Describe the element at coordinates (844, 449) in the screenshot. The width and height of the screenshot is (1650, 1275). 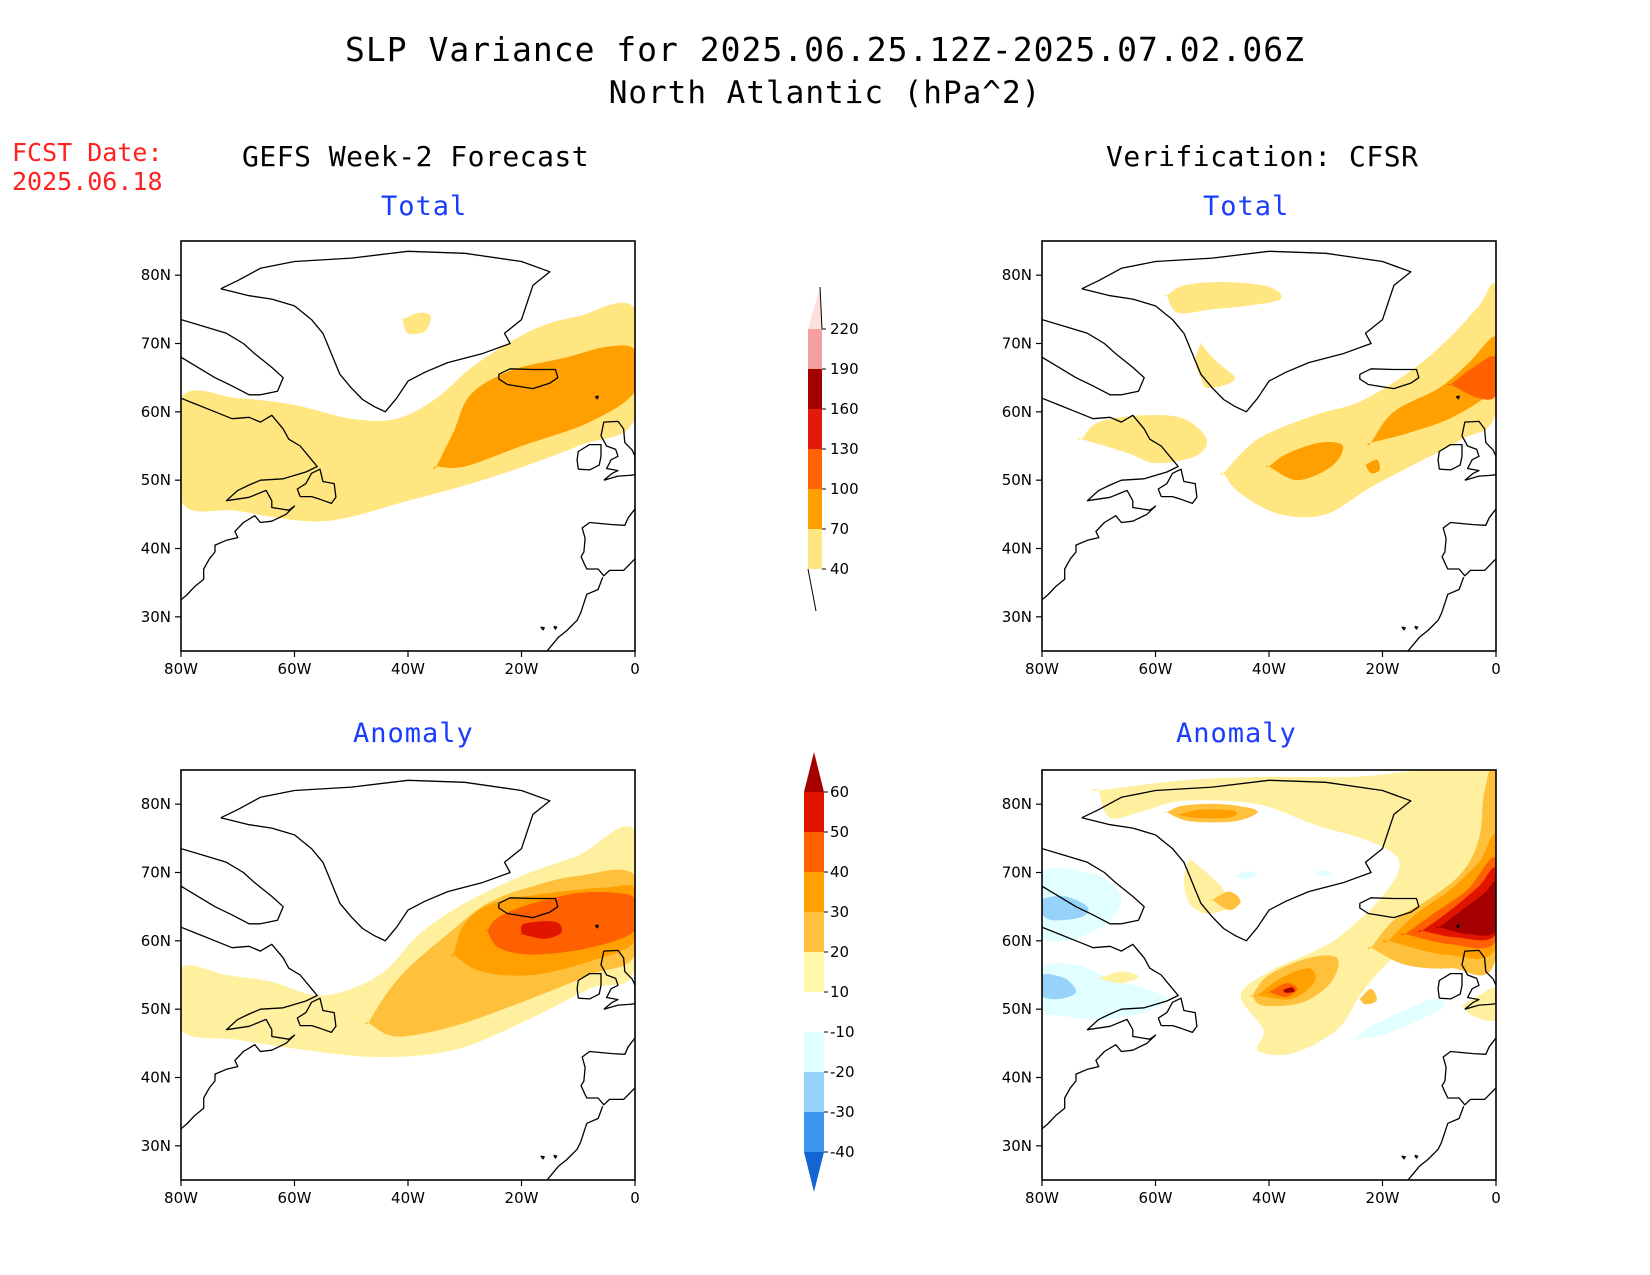
I see `total-colorbar-label: 130` at that location.